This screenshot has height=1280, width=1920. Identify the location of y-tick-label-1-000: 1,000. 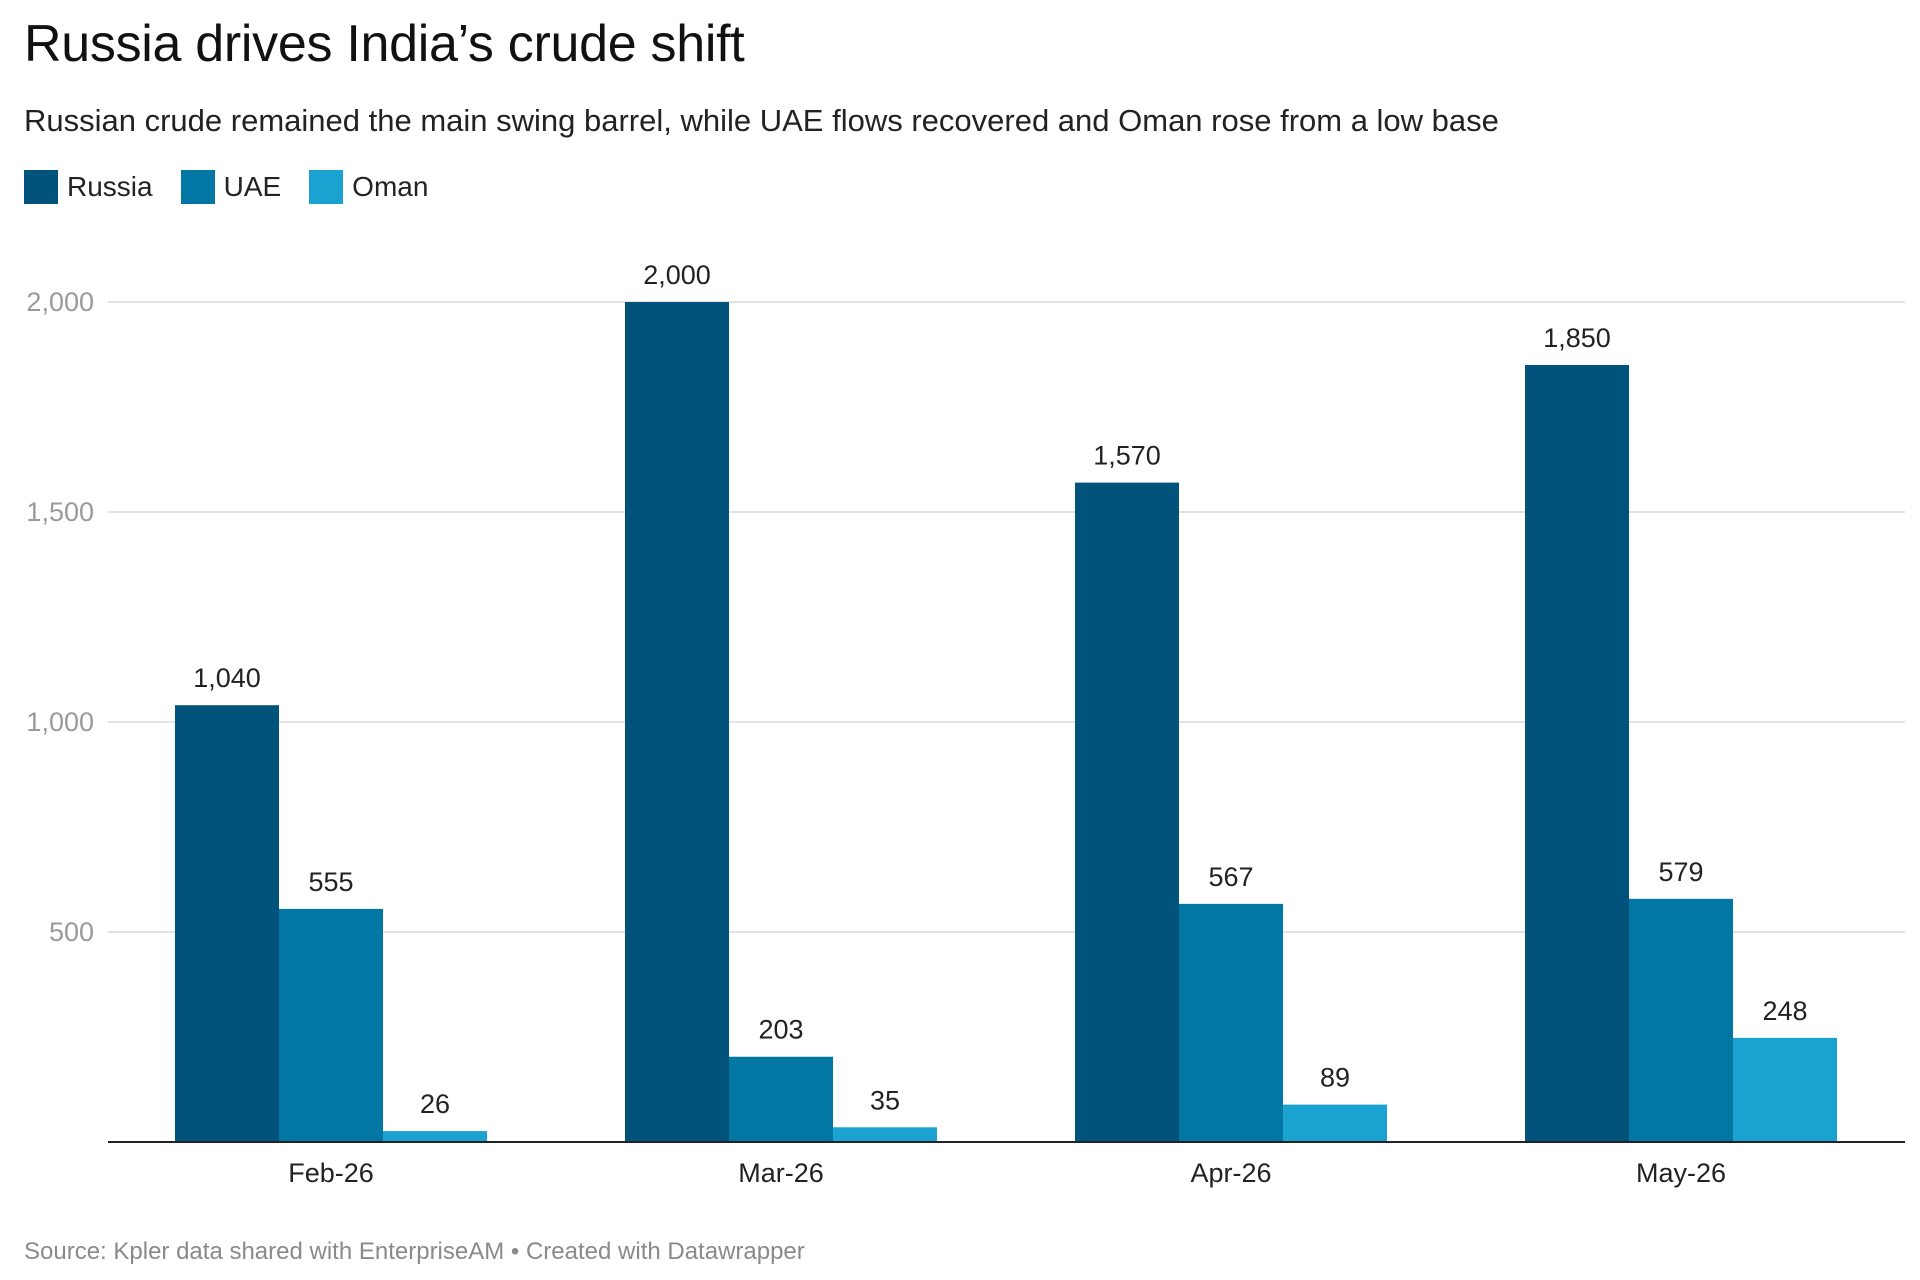
(60, 722).